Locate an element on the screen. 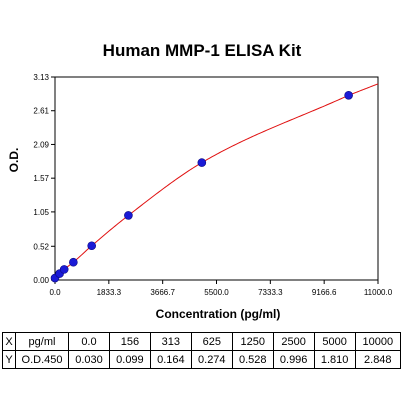 The width and height of the screenshot is (404, 404). x-tick-label: 7333.3 is located at coordinates (270, 292).